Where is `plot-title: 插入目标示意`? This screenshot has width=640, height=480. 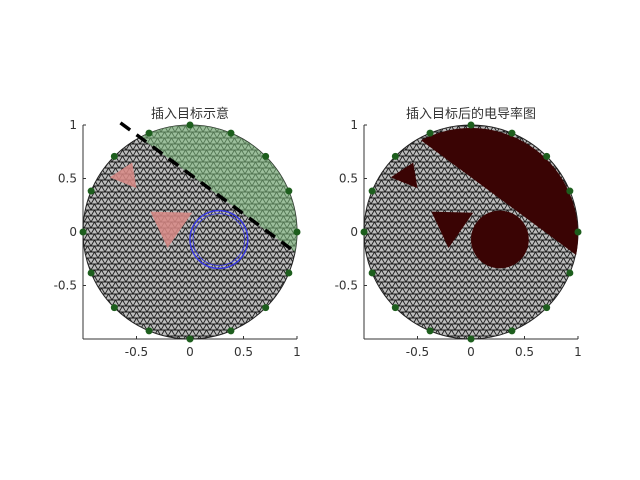 plot-title: 插入目标示意 is located at coordinates (190, 114).